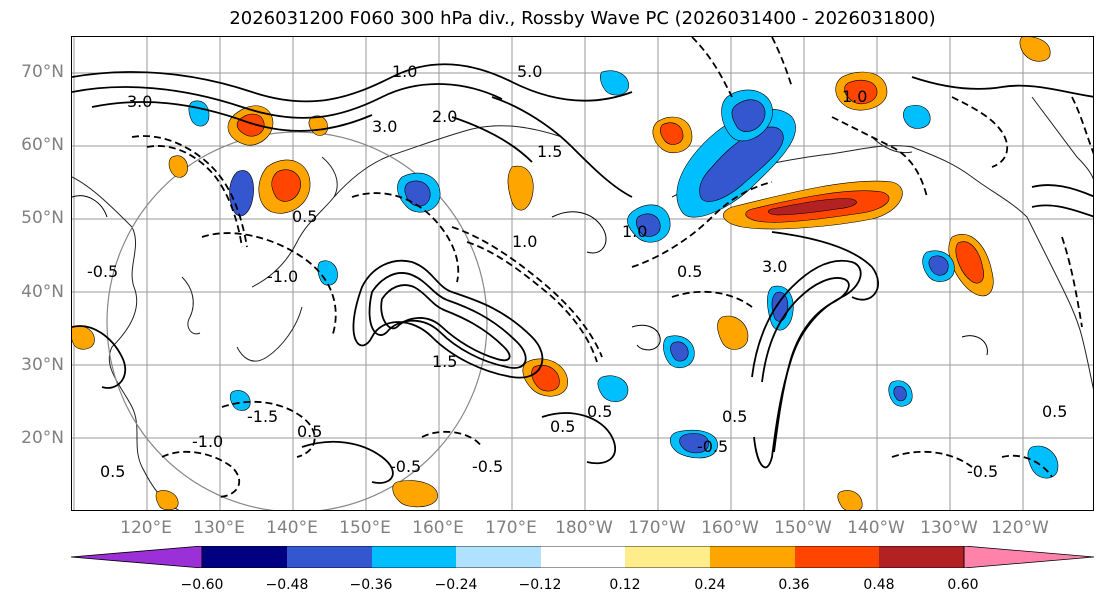 Image resolution: width=1105 pixels, height=604 pixels. What do you see at coordinates (963, 585) in the screenshot?
I see `colorbar-tick-label: 0.60` at bounding box center [963, 585].